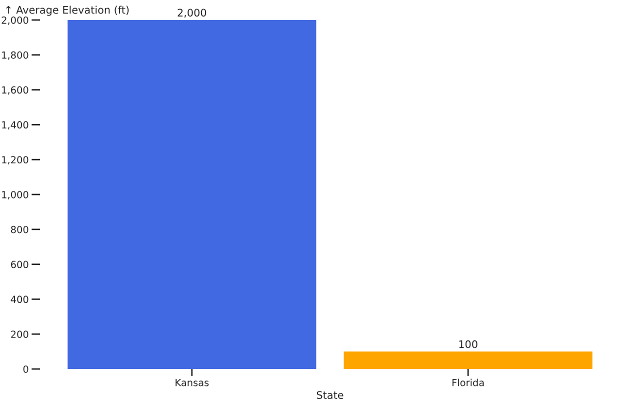  I want to click on y-tick-label: 1,000, so click(15, 195).